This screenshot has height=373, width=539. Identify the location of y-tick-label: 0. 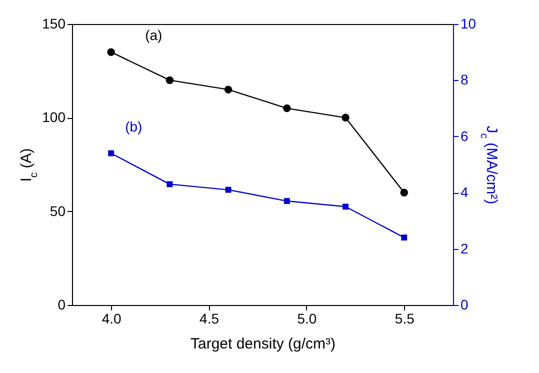
(62, 304).